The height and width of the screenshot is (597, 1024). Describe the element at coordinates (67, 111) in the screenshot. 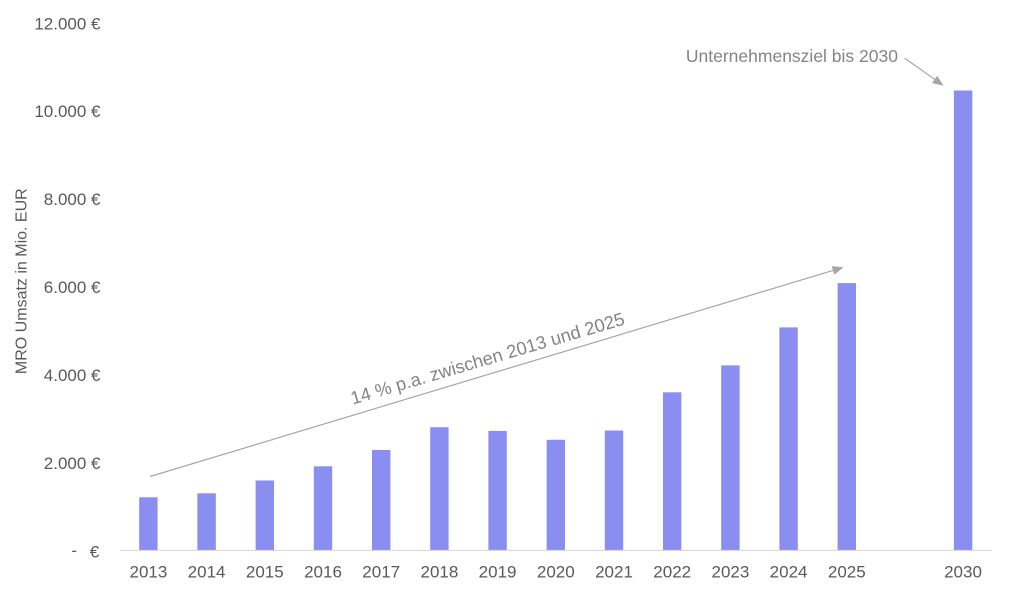

I see `svg-text: 10.000 €` at that location.